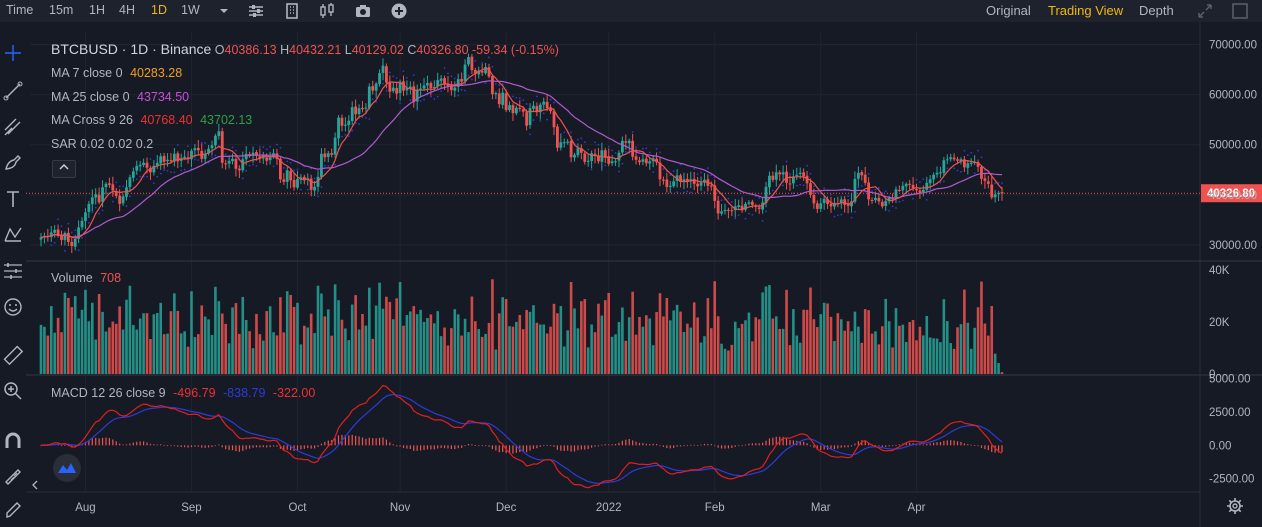  What do you see at coordinates (399, 11) in the screenshot?
I see `add-indicator-icon` at bounding box center [399, 11].